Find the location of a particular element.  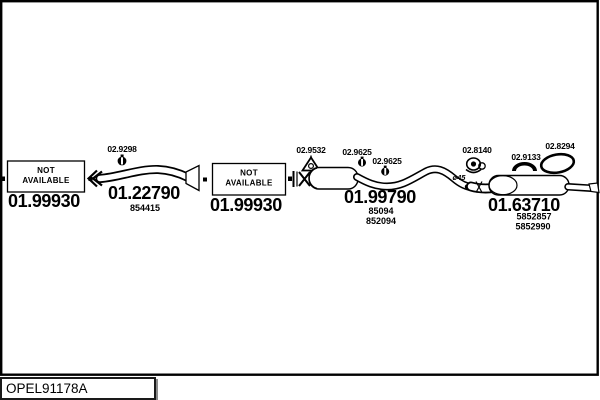

center-muffler-part-number: 01.99790 is located at coordinates (380, 197).